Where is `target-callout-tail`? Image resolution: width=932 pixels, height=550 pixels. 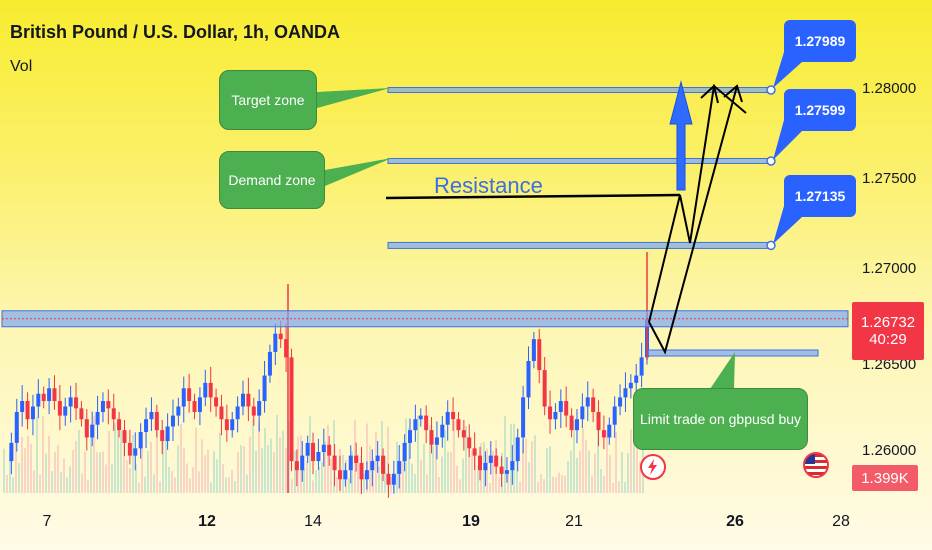 target-callout-tail is located at coordinates (353, 98).